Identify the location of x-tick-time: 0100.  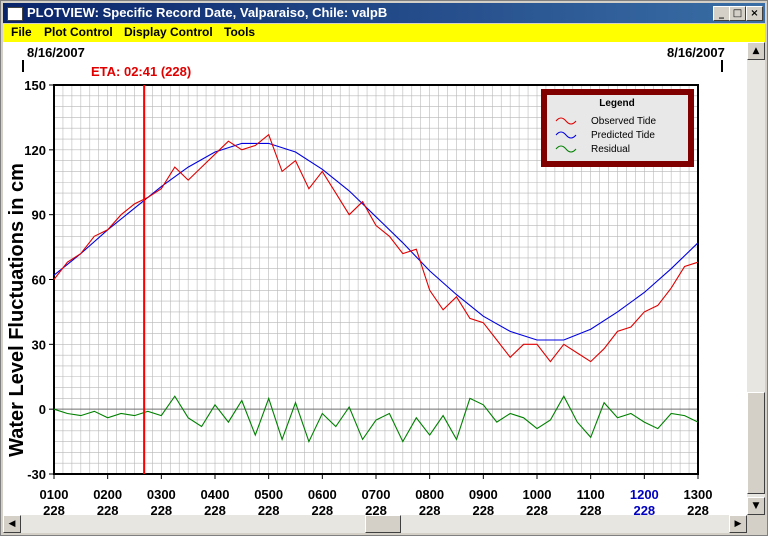
(54, 494).